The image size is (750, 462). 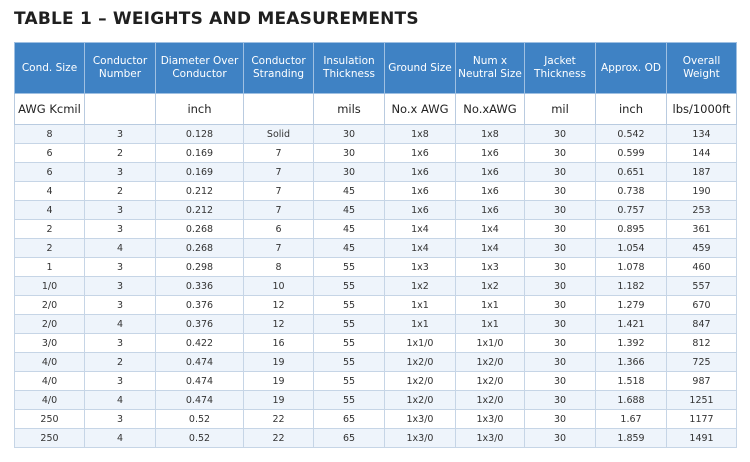 What do you see at coordinates (701, 172) in the screenshot?
I see `data-cell: 187` at bounding box center [701, 172].